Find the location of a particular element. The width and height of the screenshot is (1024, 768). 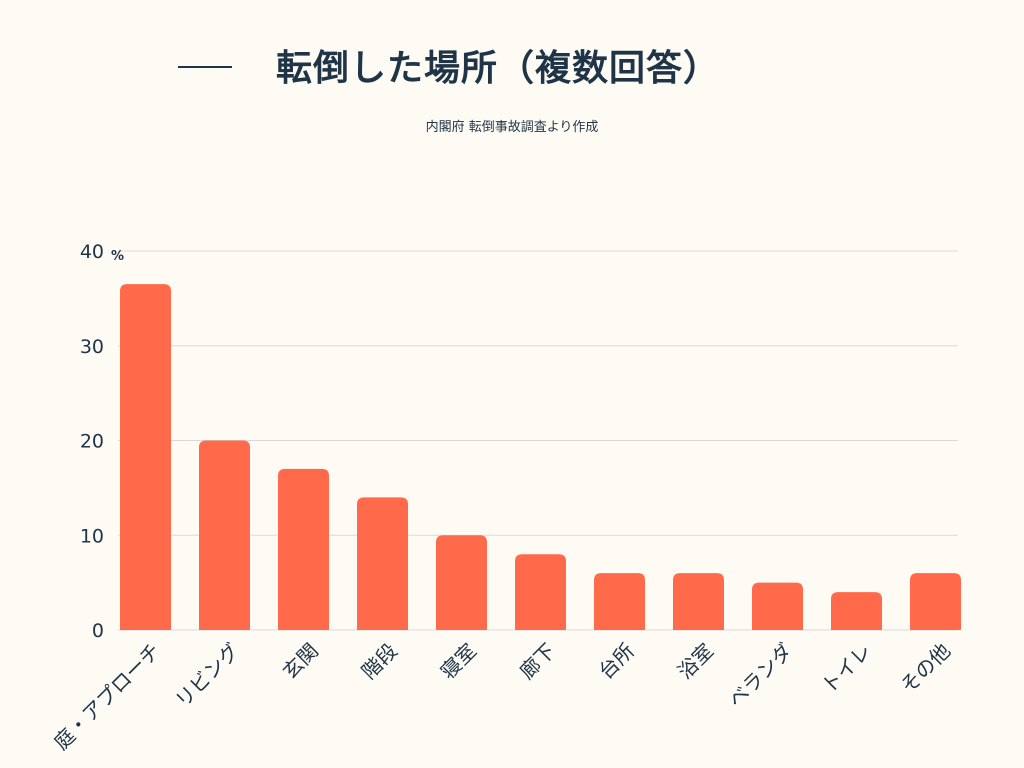

x-tick-label: リビング is located at coordinates (207, 676).